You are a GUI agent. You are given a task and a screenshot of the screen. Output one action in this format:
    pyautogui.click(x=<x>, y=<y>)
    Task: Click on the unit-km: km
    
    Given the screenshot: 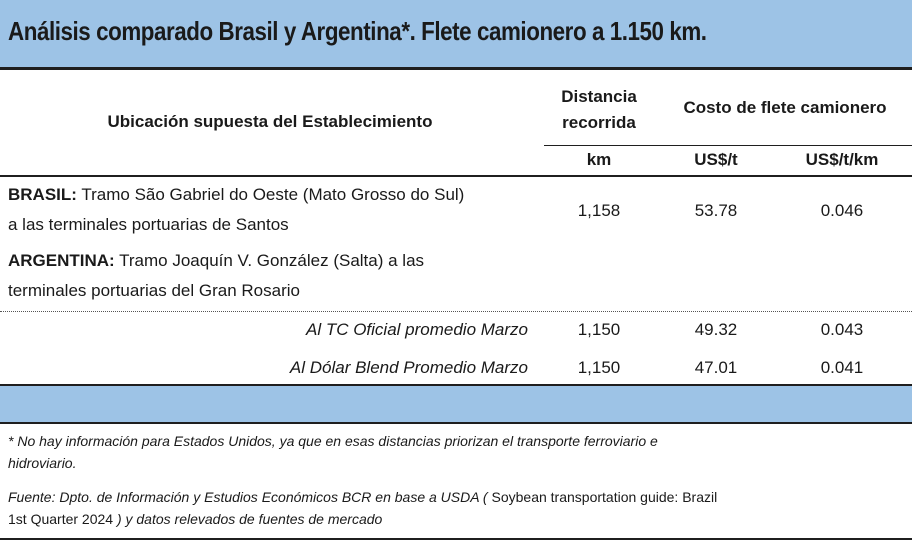 What is the action you would take?
    pyautogui.click(x=599, y=159)
    